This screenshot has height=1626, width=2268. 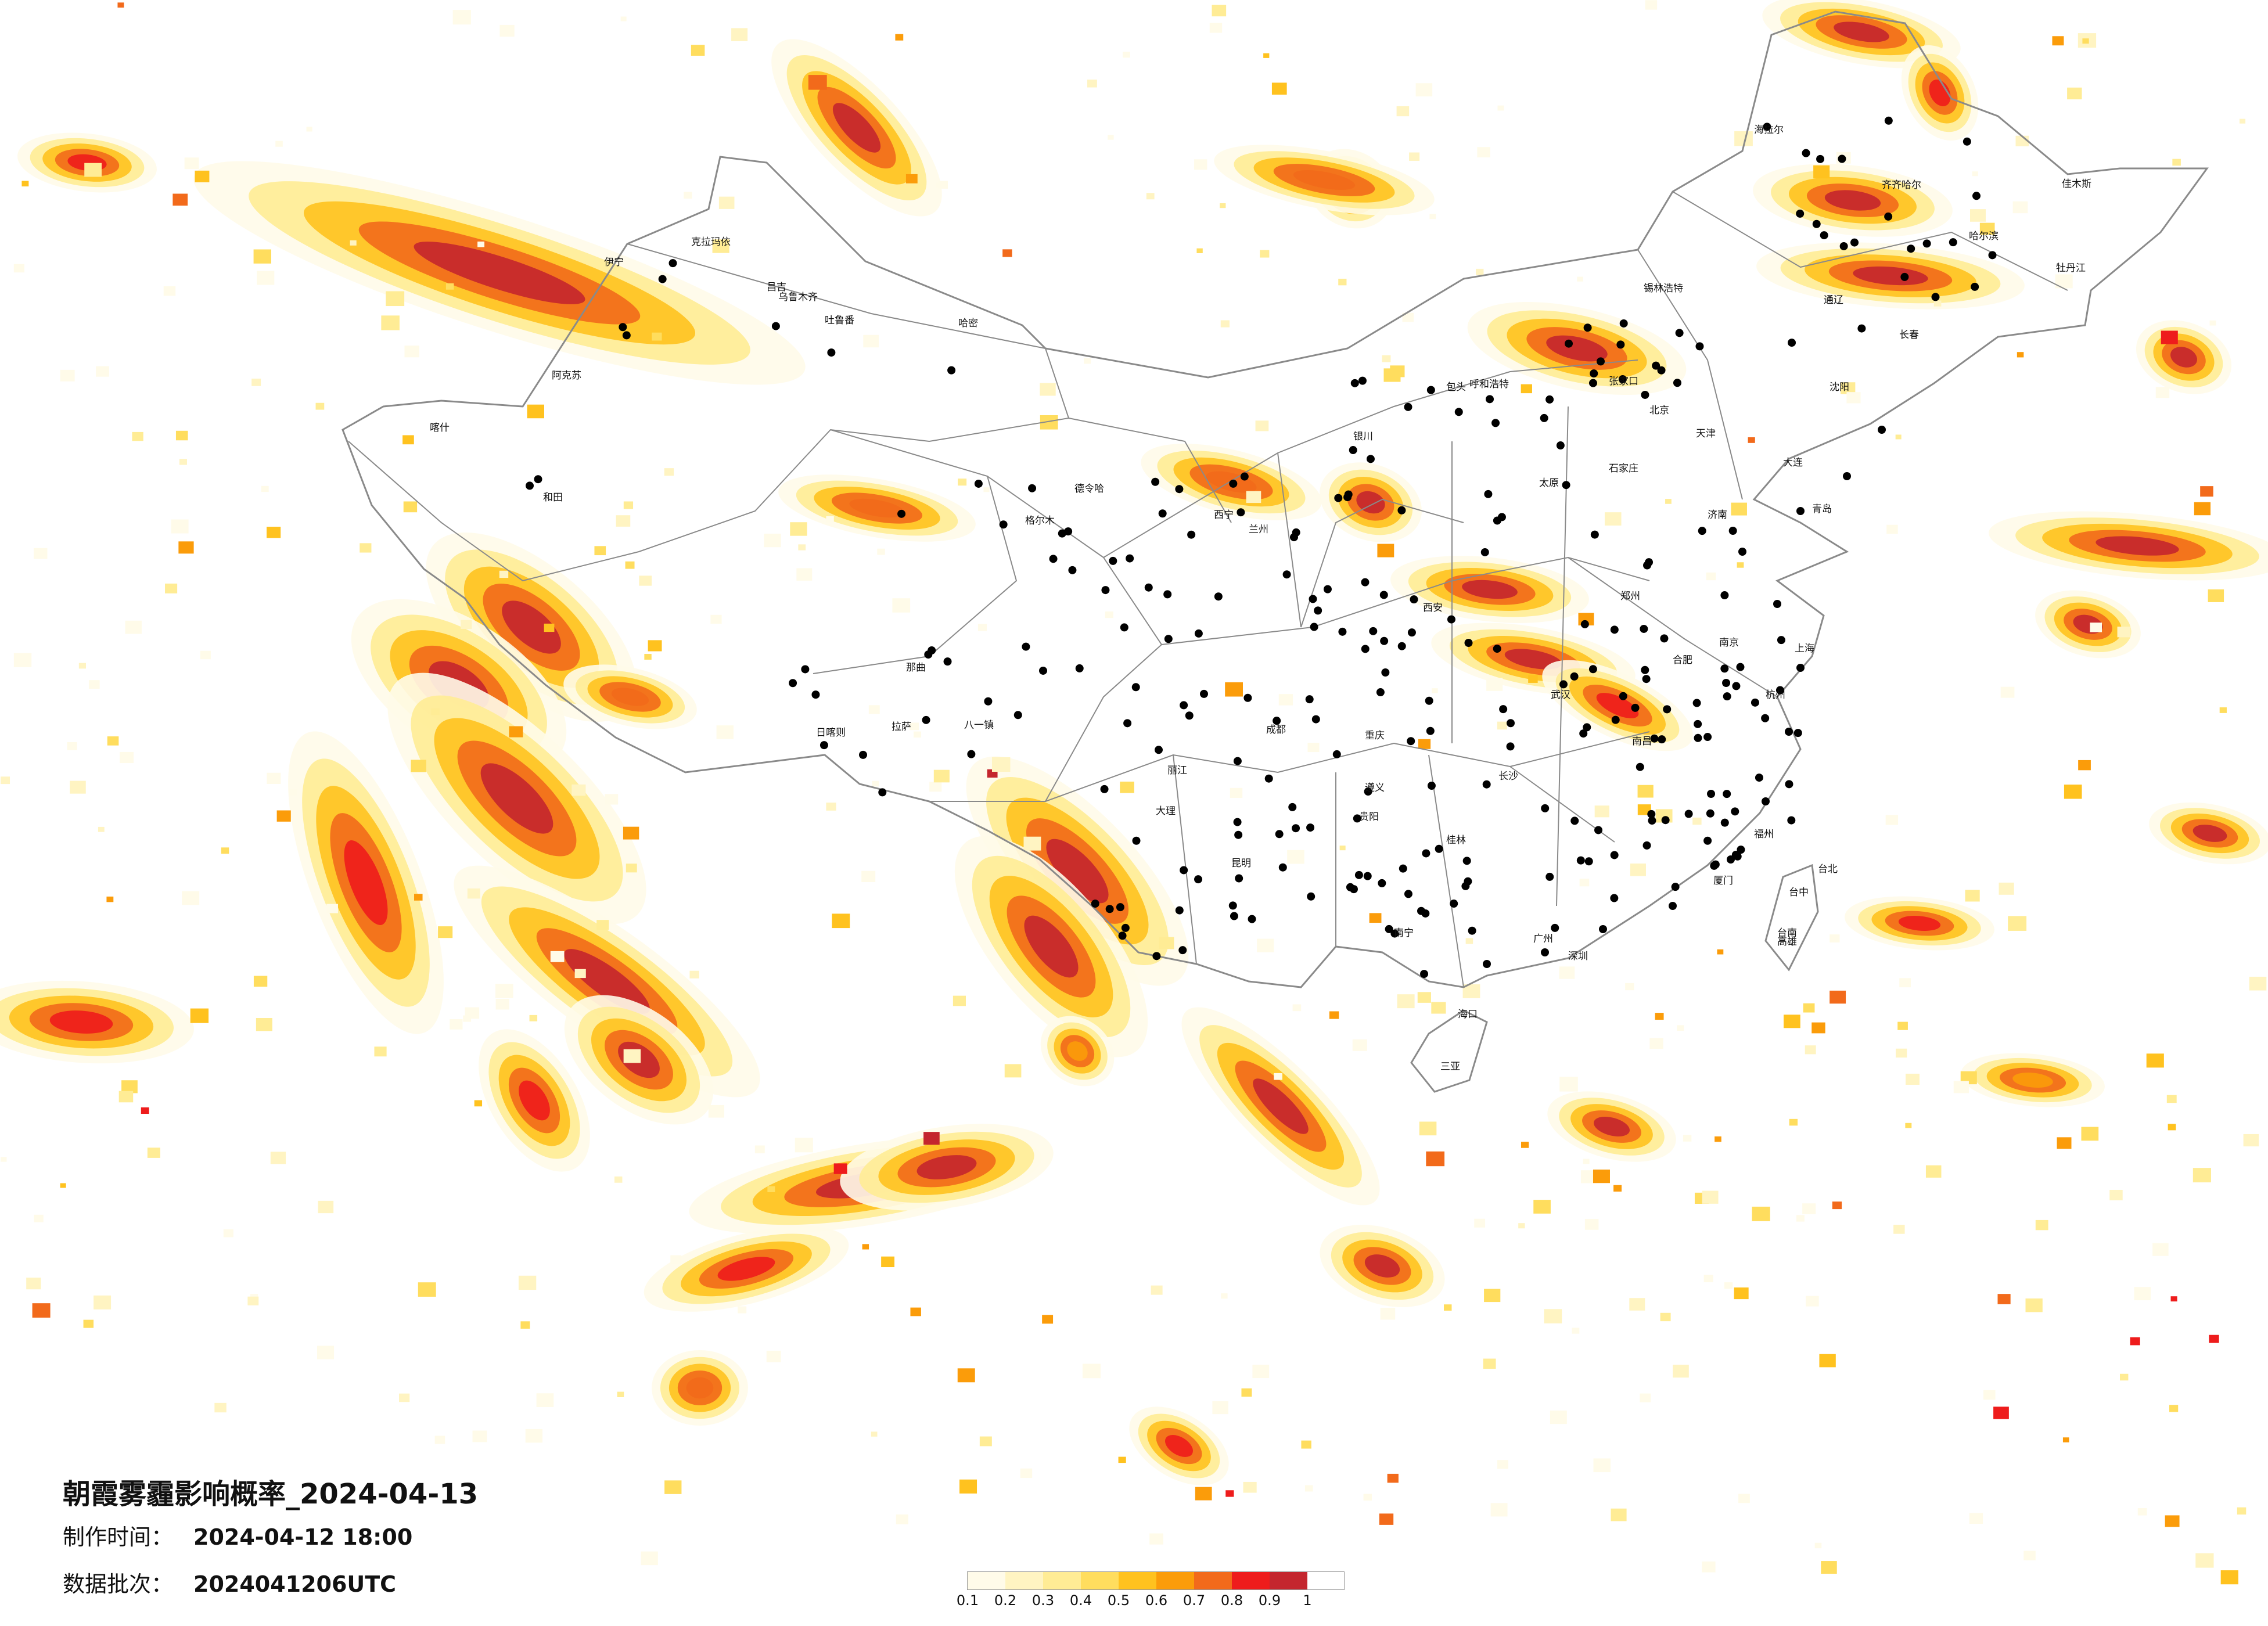 I want to click on legend-tick: 0.7, so click(x=1194, y=1600).